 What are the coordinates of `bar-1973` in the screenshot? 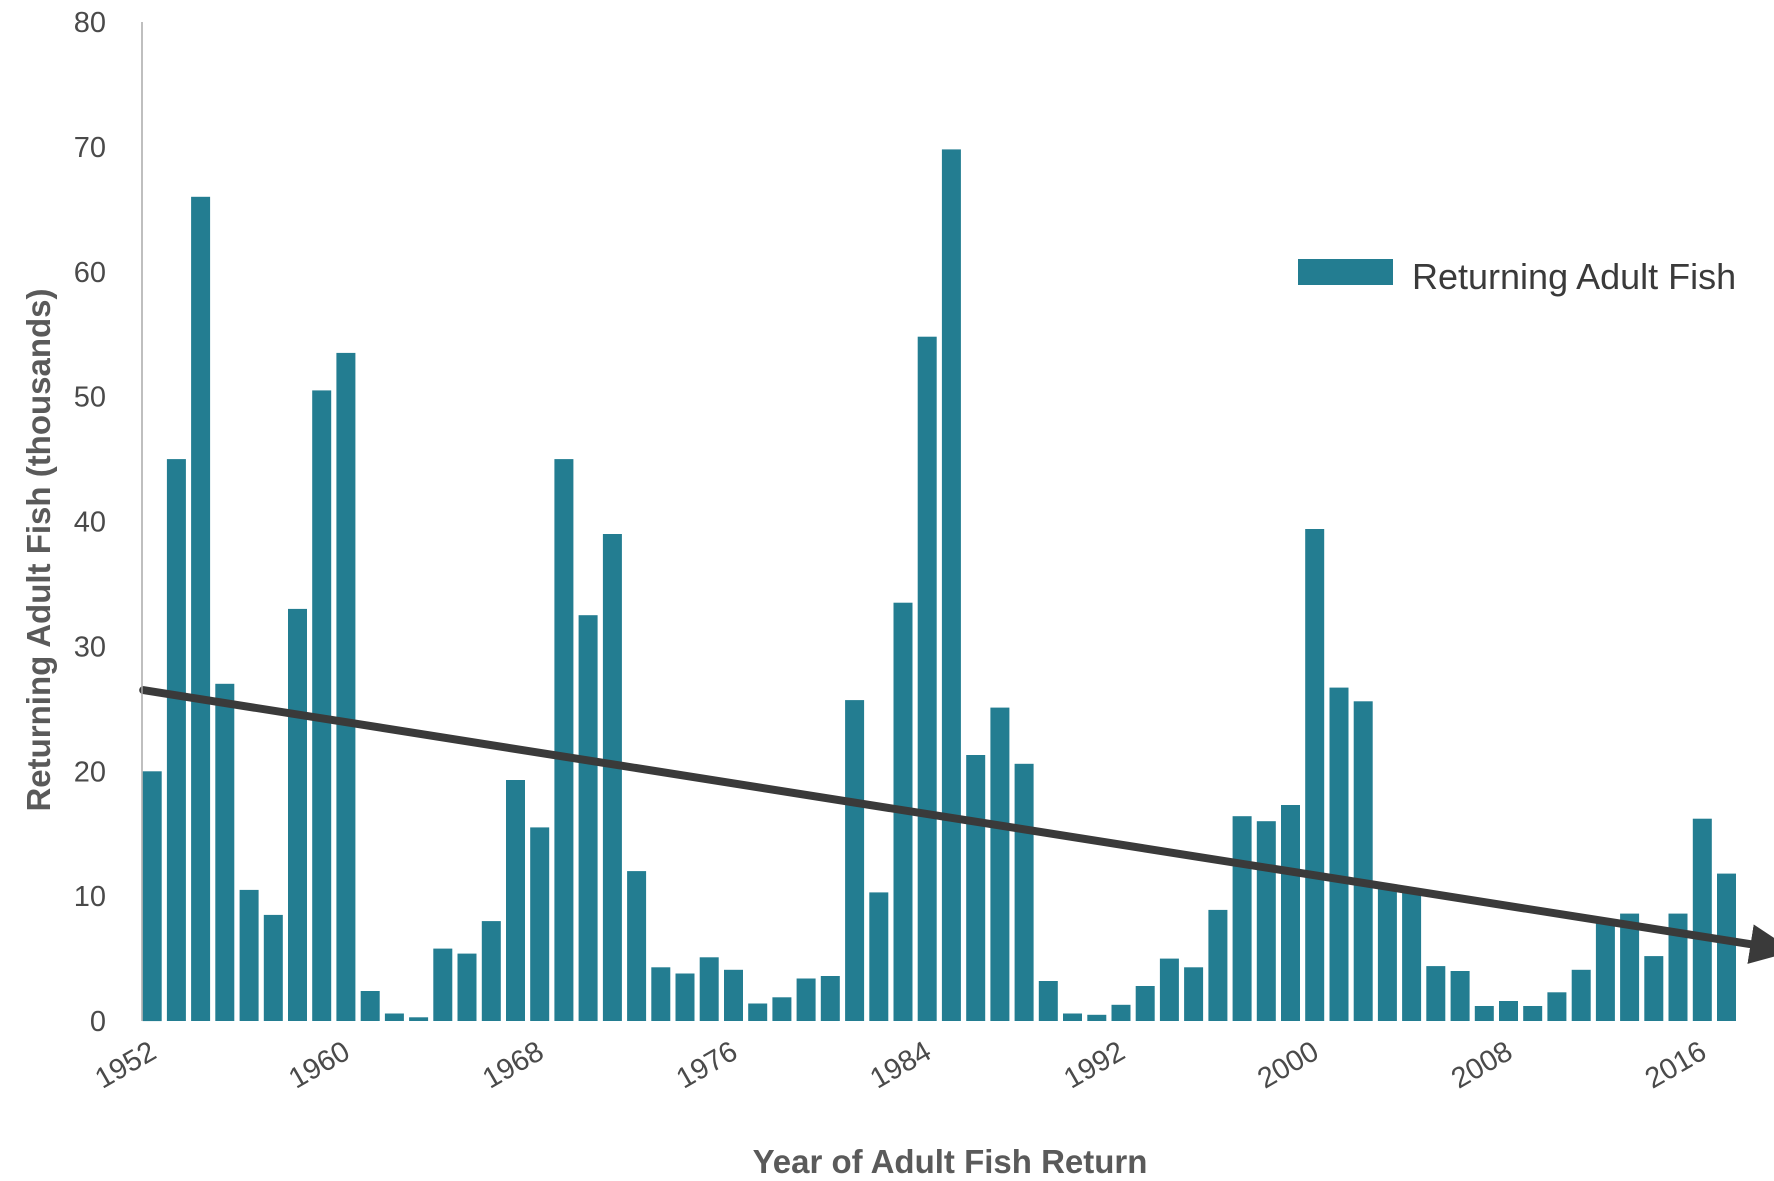 It's located at (661, 994).